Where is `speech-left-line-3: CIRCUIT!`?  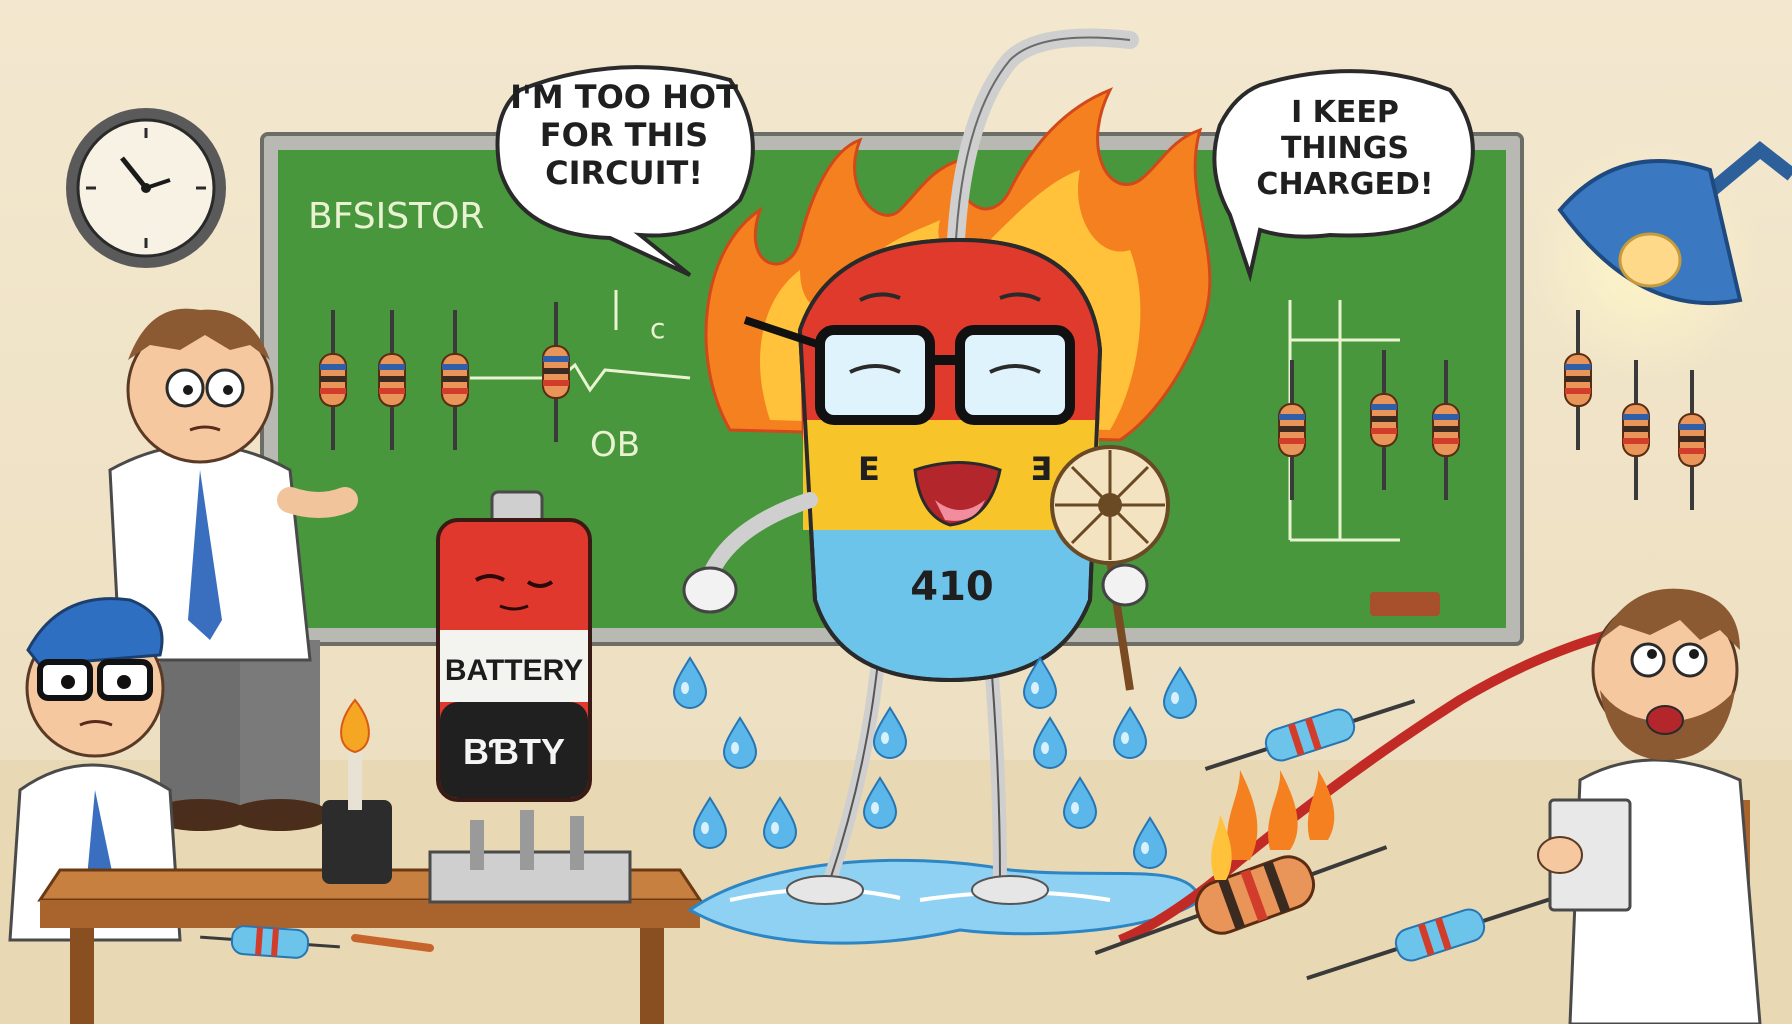 speech-left-line-3: CIRCUIT! is located at coordinates (624, 173).